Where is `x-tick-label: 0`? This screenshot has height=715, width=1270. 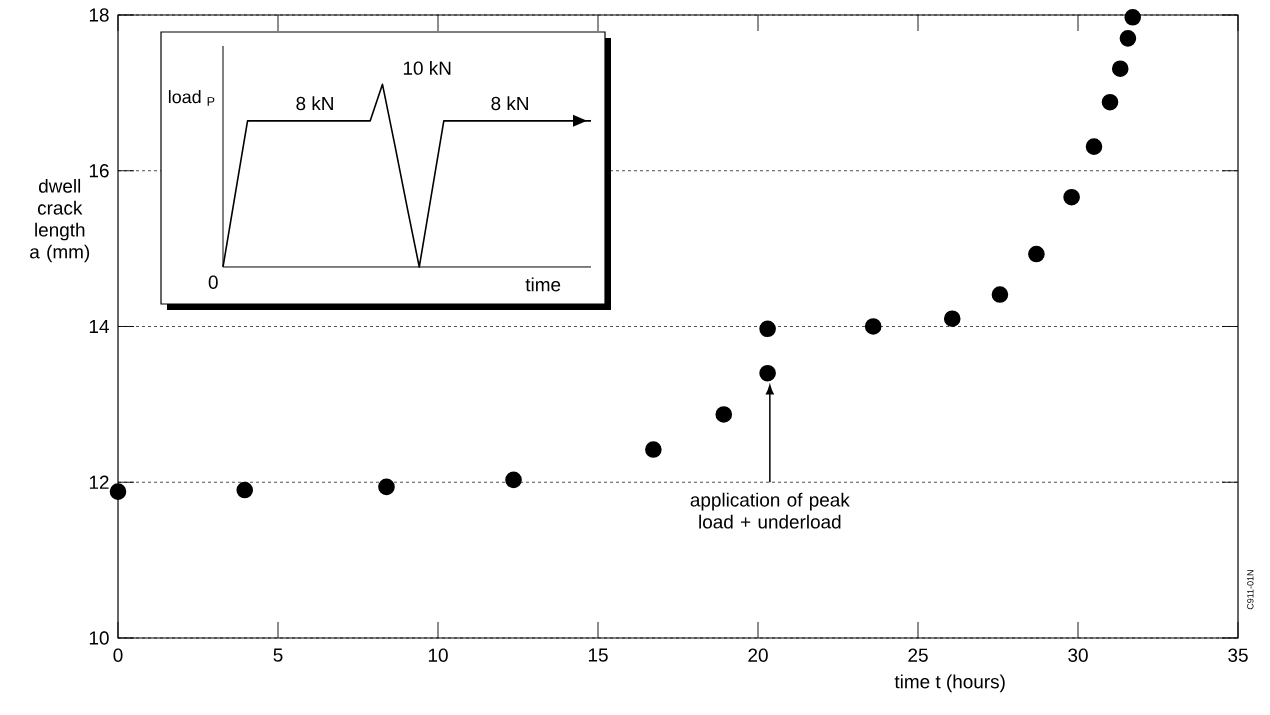
x-tick-label: 0 is located at coordinates (118, 655).